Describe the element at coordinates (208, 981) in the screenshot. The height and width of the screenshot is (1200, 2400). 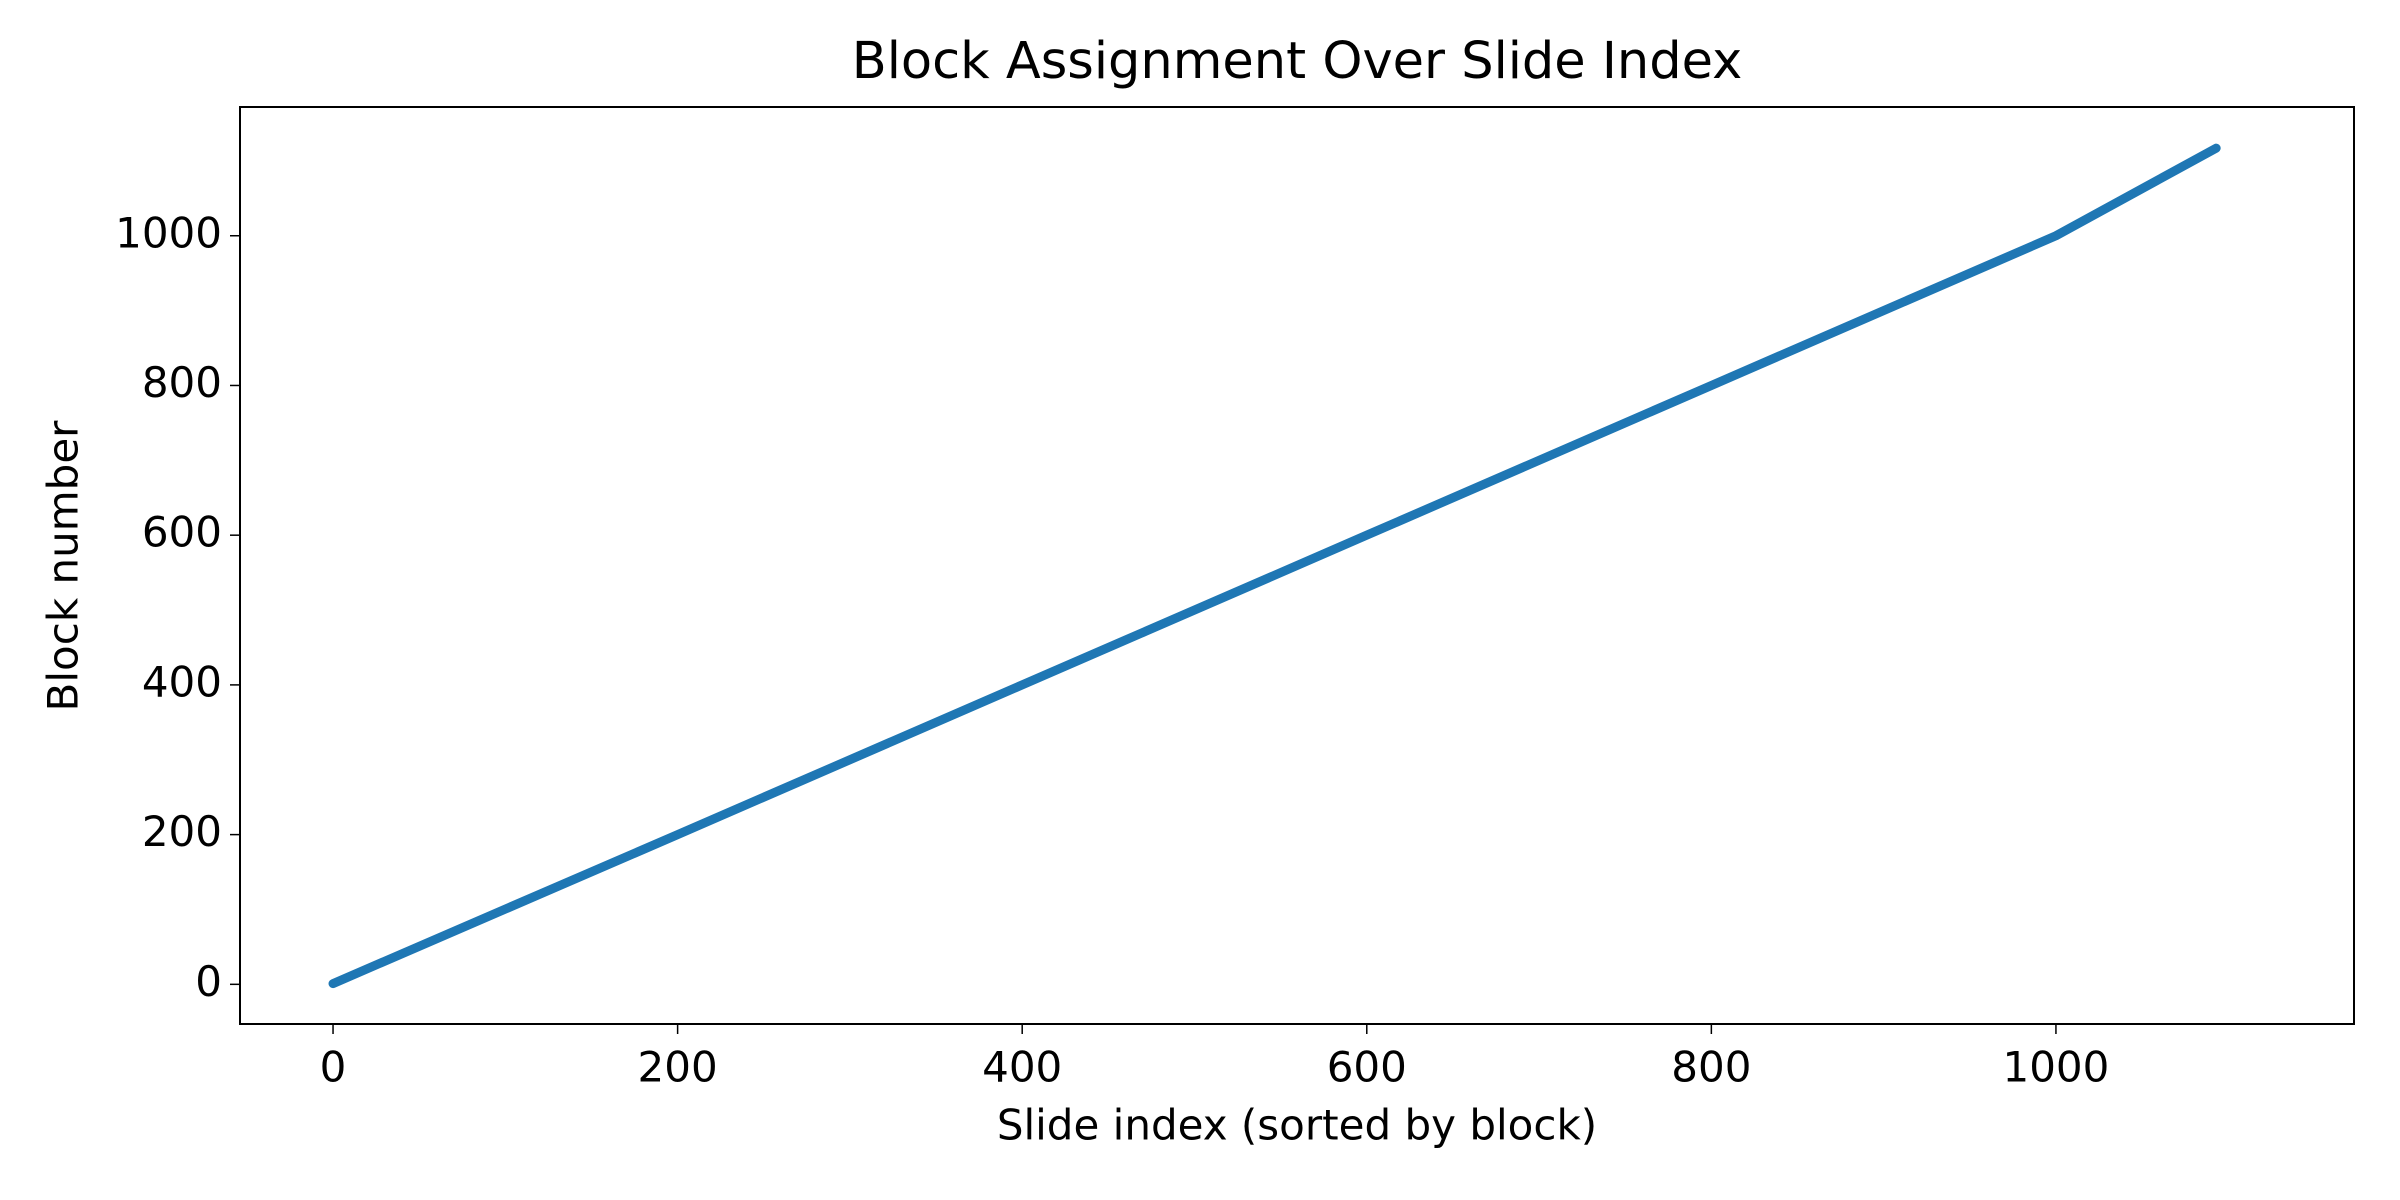
I see `y-tick-label: 0` at that location.